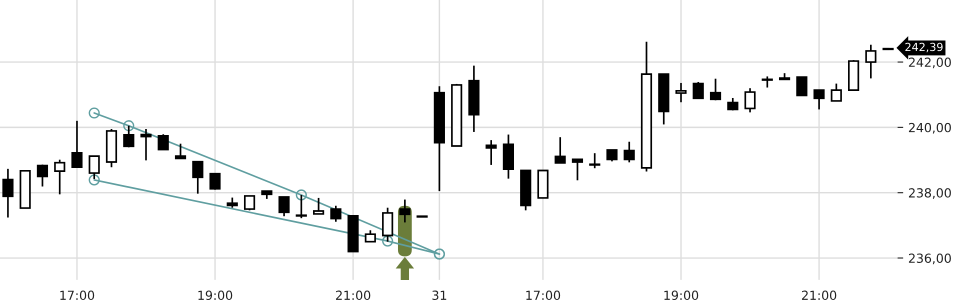 Image resolution: width=960 pixels, height=300 pixels. What do you see at coordinates (929, 258) in the screenshot?
I see `y-tick-label: 236,00` at bounding box center [929, 258].